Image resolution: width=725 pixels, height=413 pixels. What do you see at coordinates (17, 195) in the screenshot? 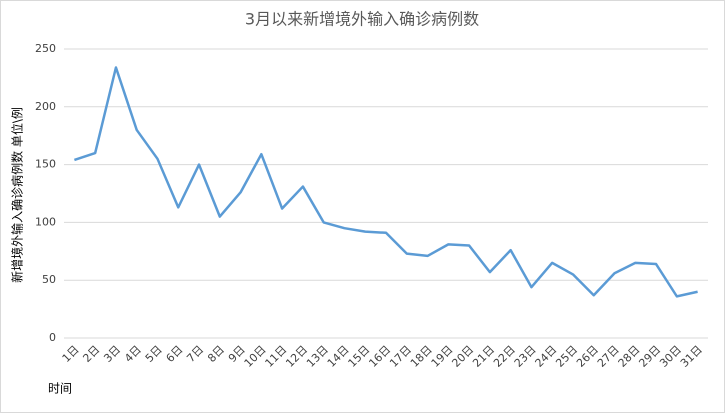
I see `y-axis-label: 新增境外输入确诊病例数 单位\例` at bounding box center [17, 195].